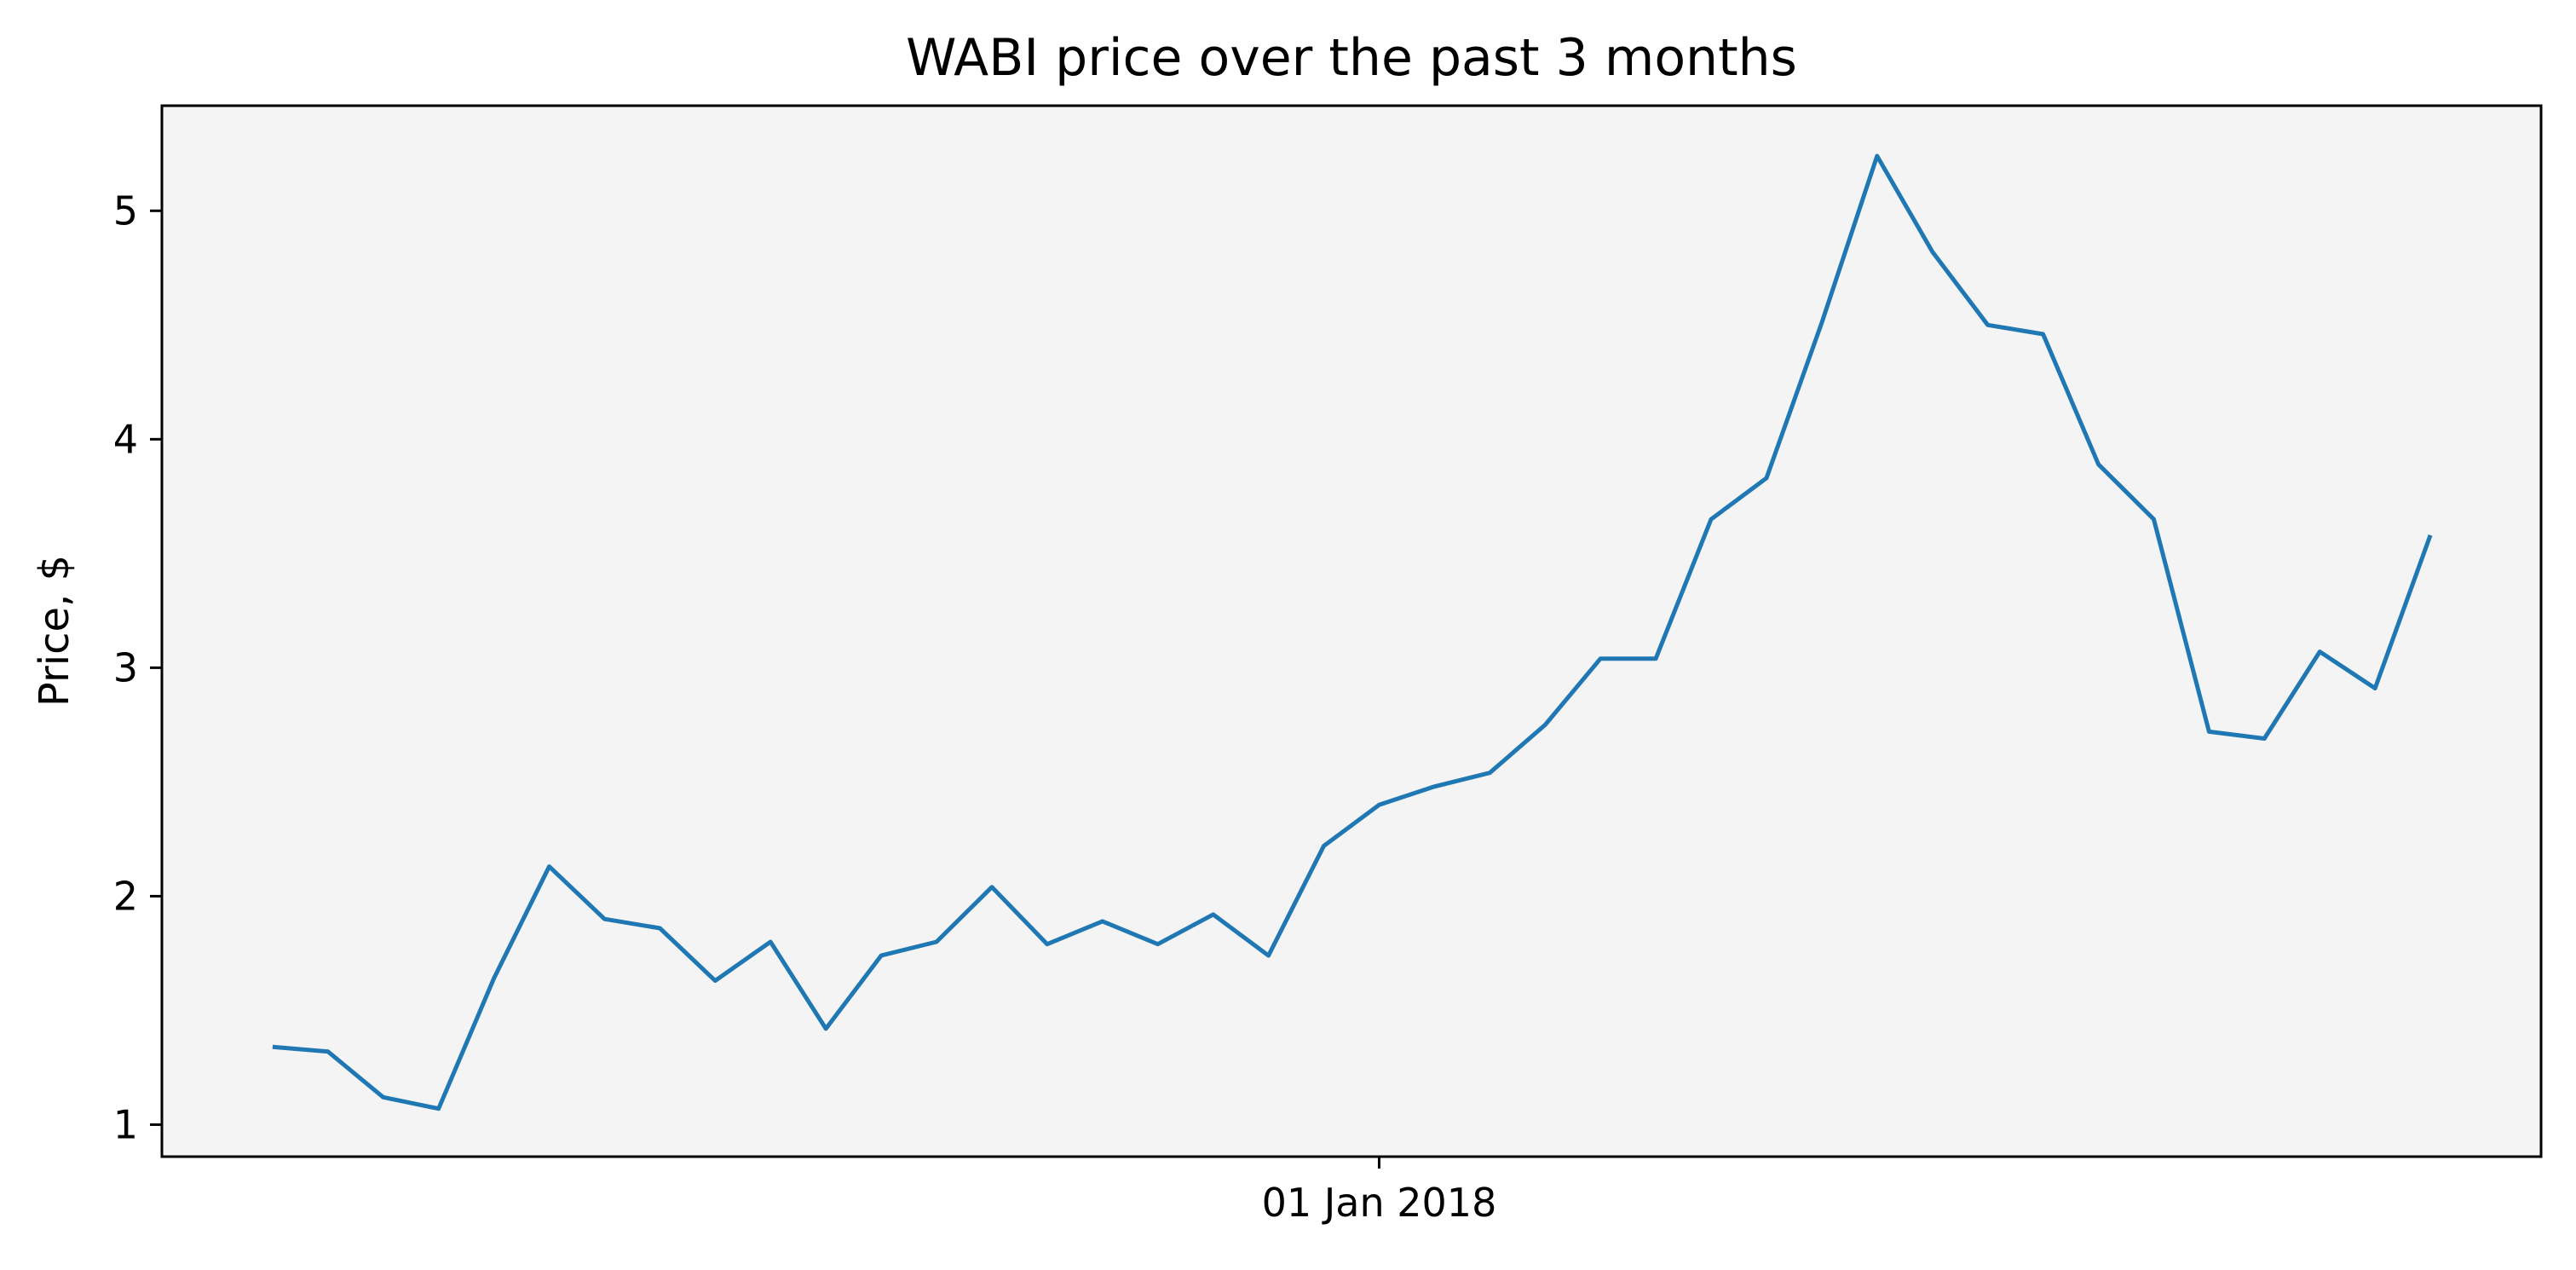 The image size is (2576, 1270). I want to click on y-tick-label: 2, so click(125, 896).